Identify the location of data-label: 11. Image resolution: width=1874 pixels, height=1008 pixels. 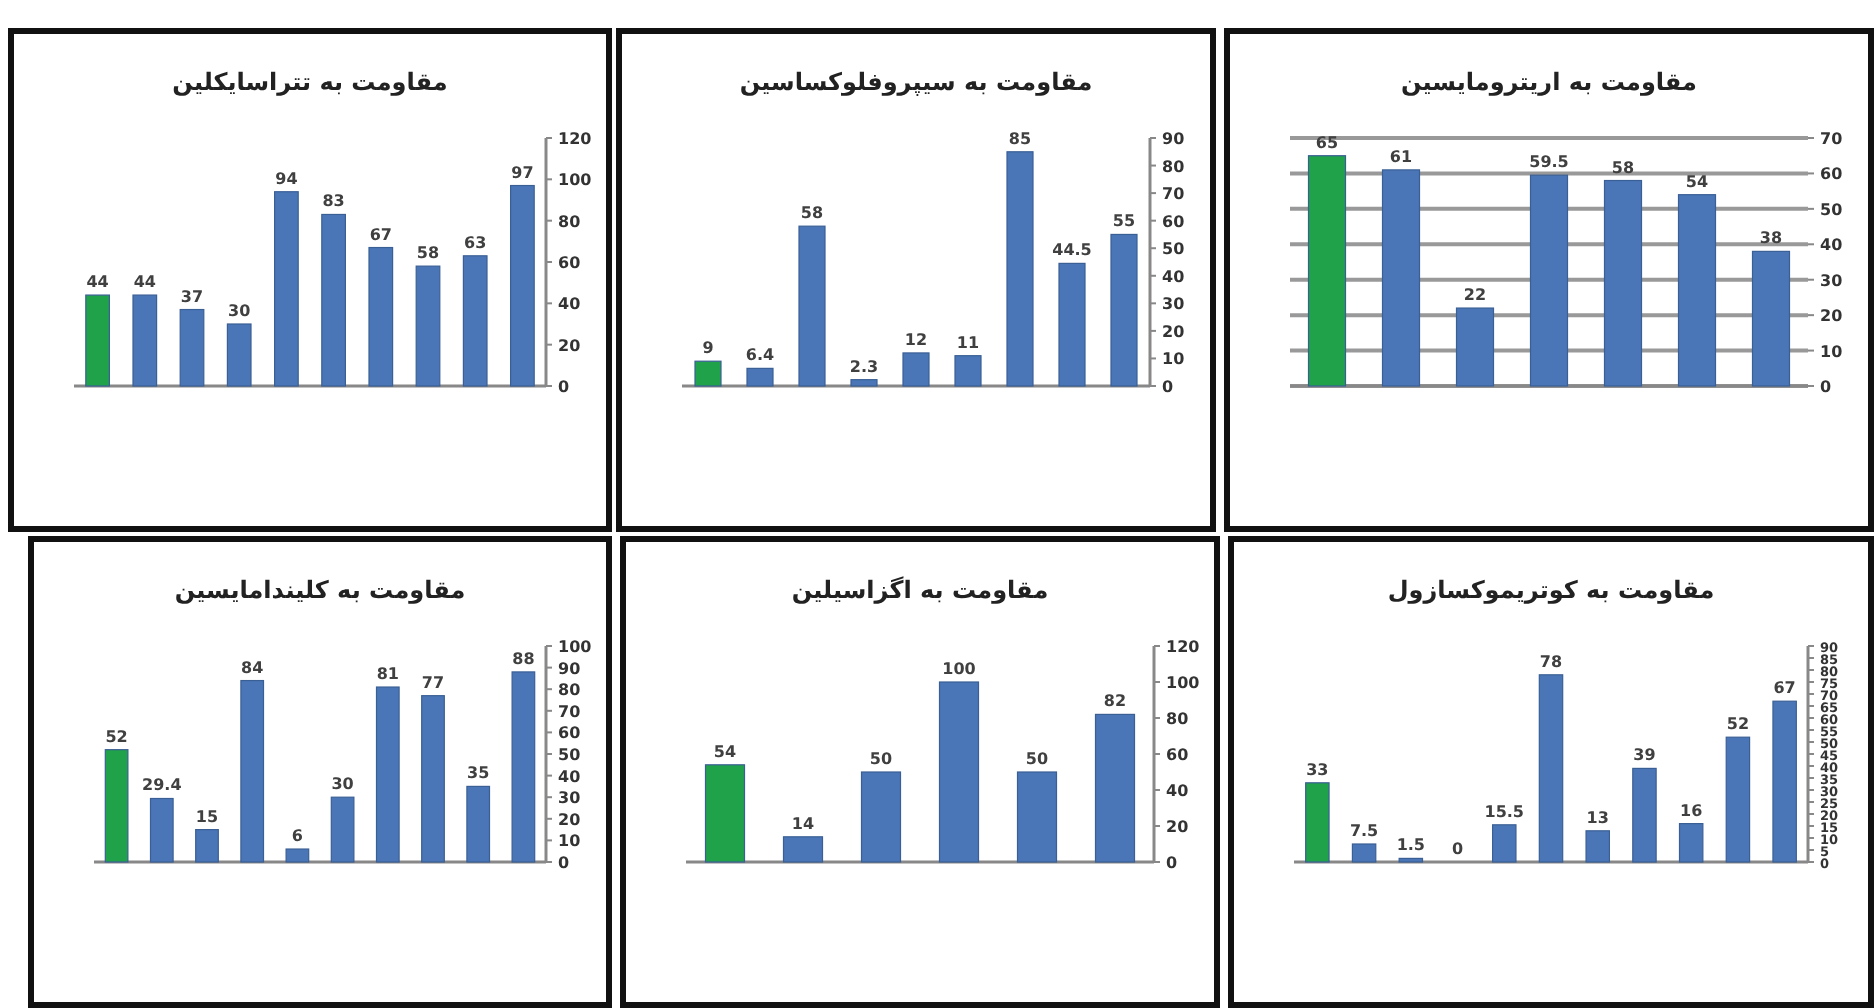
(968, 342).